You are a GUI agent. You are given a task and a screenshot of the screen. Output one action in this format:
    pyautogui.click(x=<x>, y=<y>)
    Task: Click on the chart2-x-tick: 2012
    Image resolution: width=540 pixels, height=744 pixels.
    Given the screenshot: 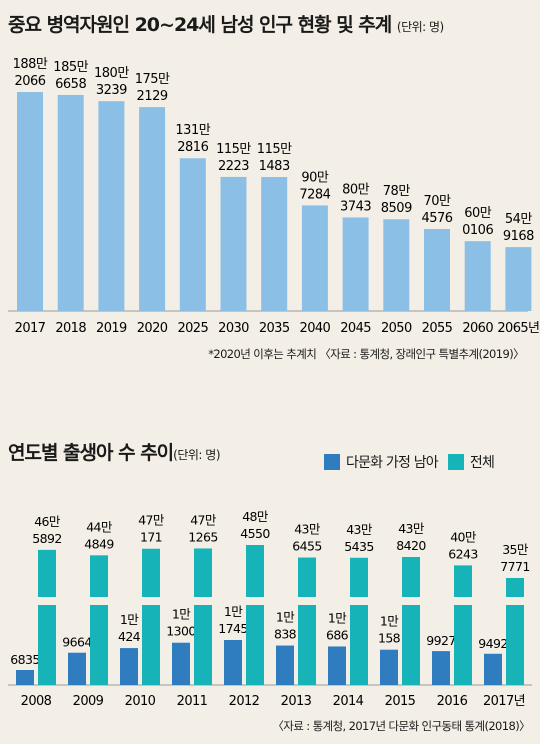 What is the action you would take?
    pyautogui.click(x=244, y=701)
    